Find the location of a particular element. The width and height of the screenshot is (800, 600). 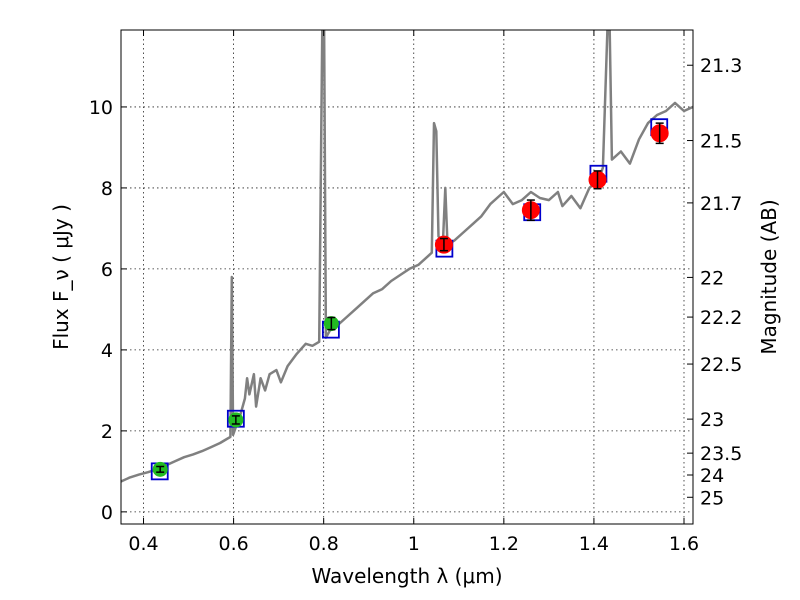

x-tick-label: 1.4 is located at coordinates (594, 544).